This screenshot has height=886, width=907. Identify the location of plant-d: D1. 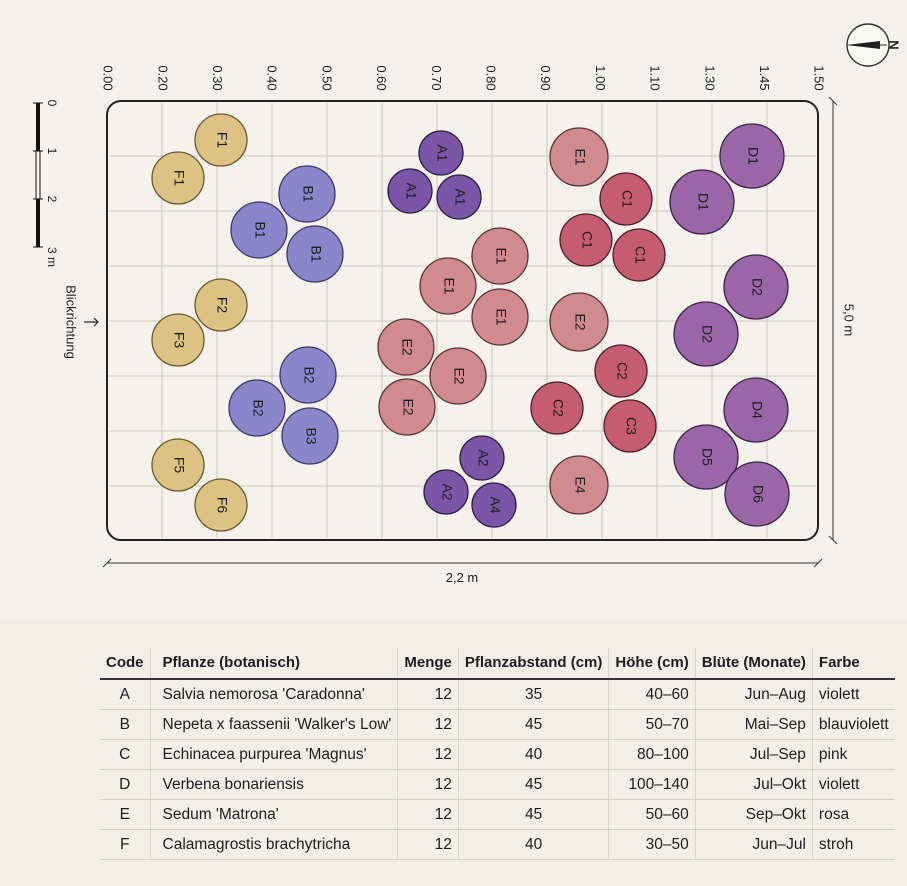
(702, 202).